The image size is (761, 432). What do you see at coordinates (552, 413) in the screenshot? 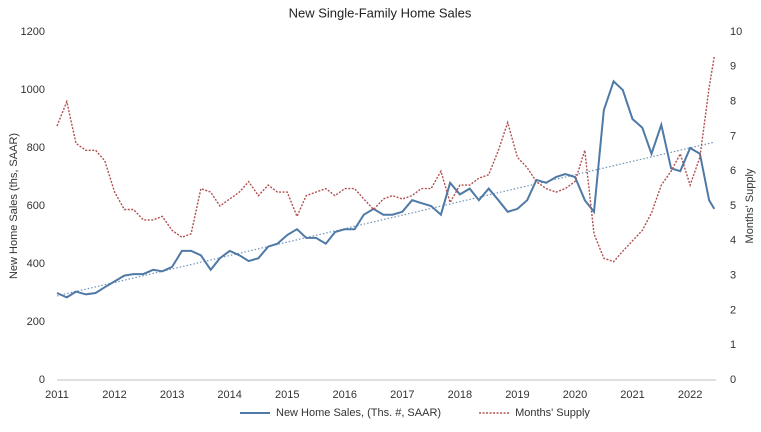
I see `legend-label: Months' Supply` at bounding box center [552, 413].